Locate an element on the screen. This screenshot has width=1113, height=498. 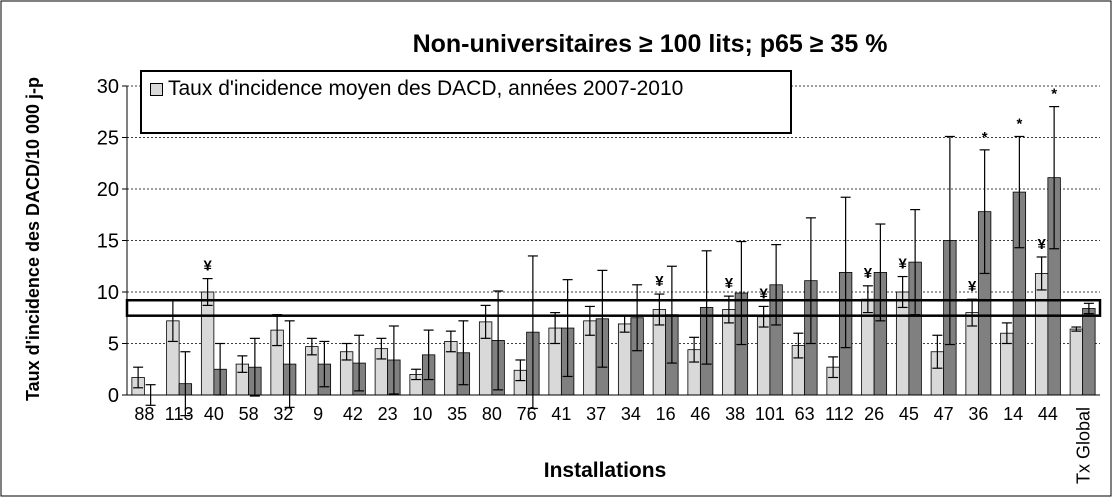
x-tick-label: 35 is located at coordinates (457, 414).